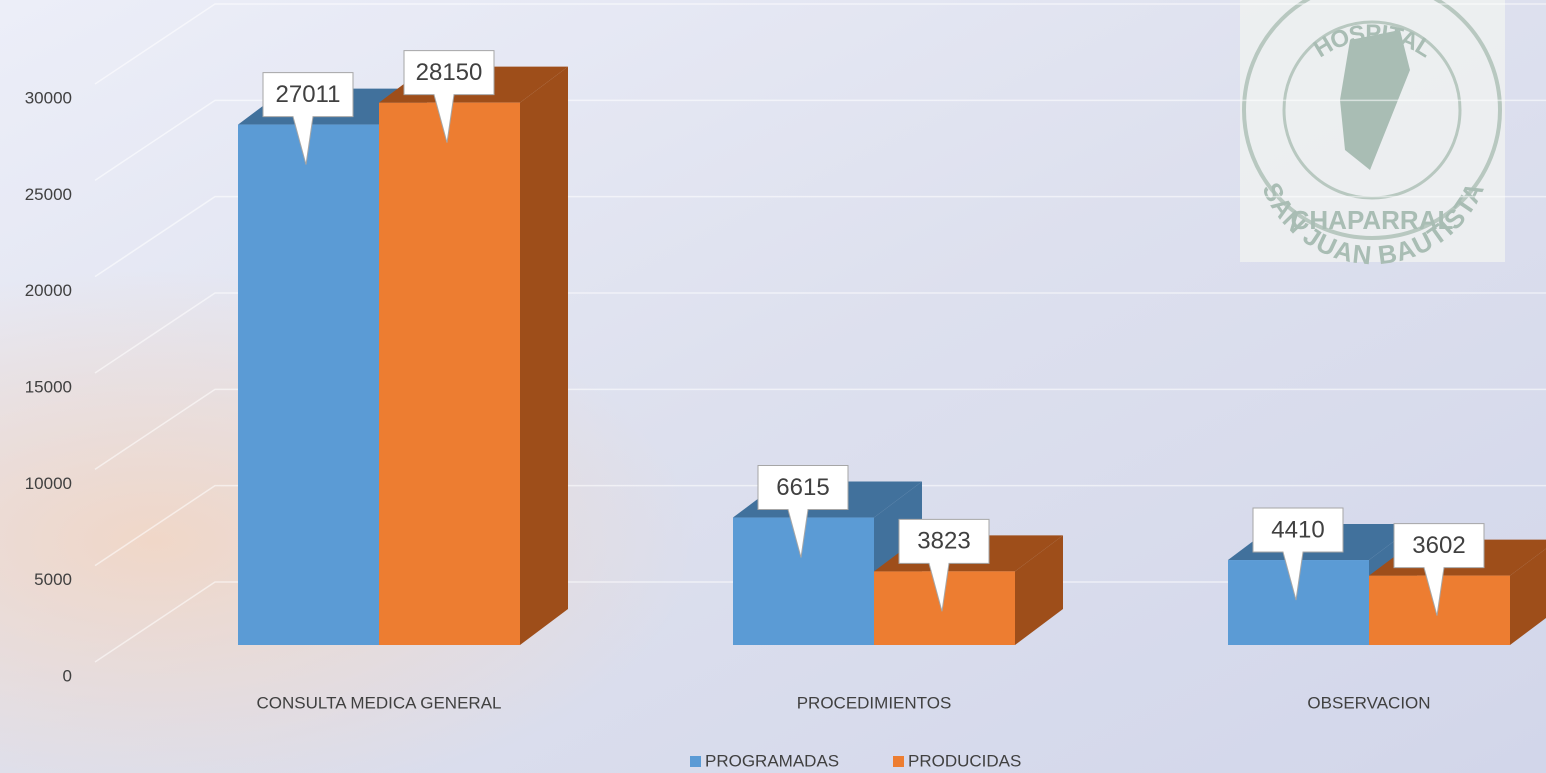 The image size is (1546, 773). Describe the element at coordinates (308, 94) in the screenshot. I see `data-label: 27011` at that location.